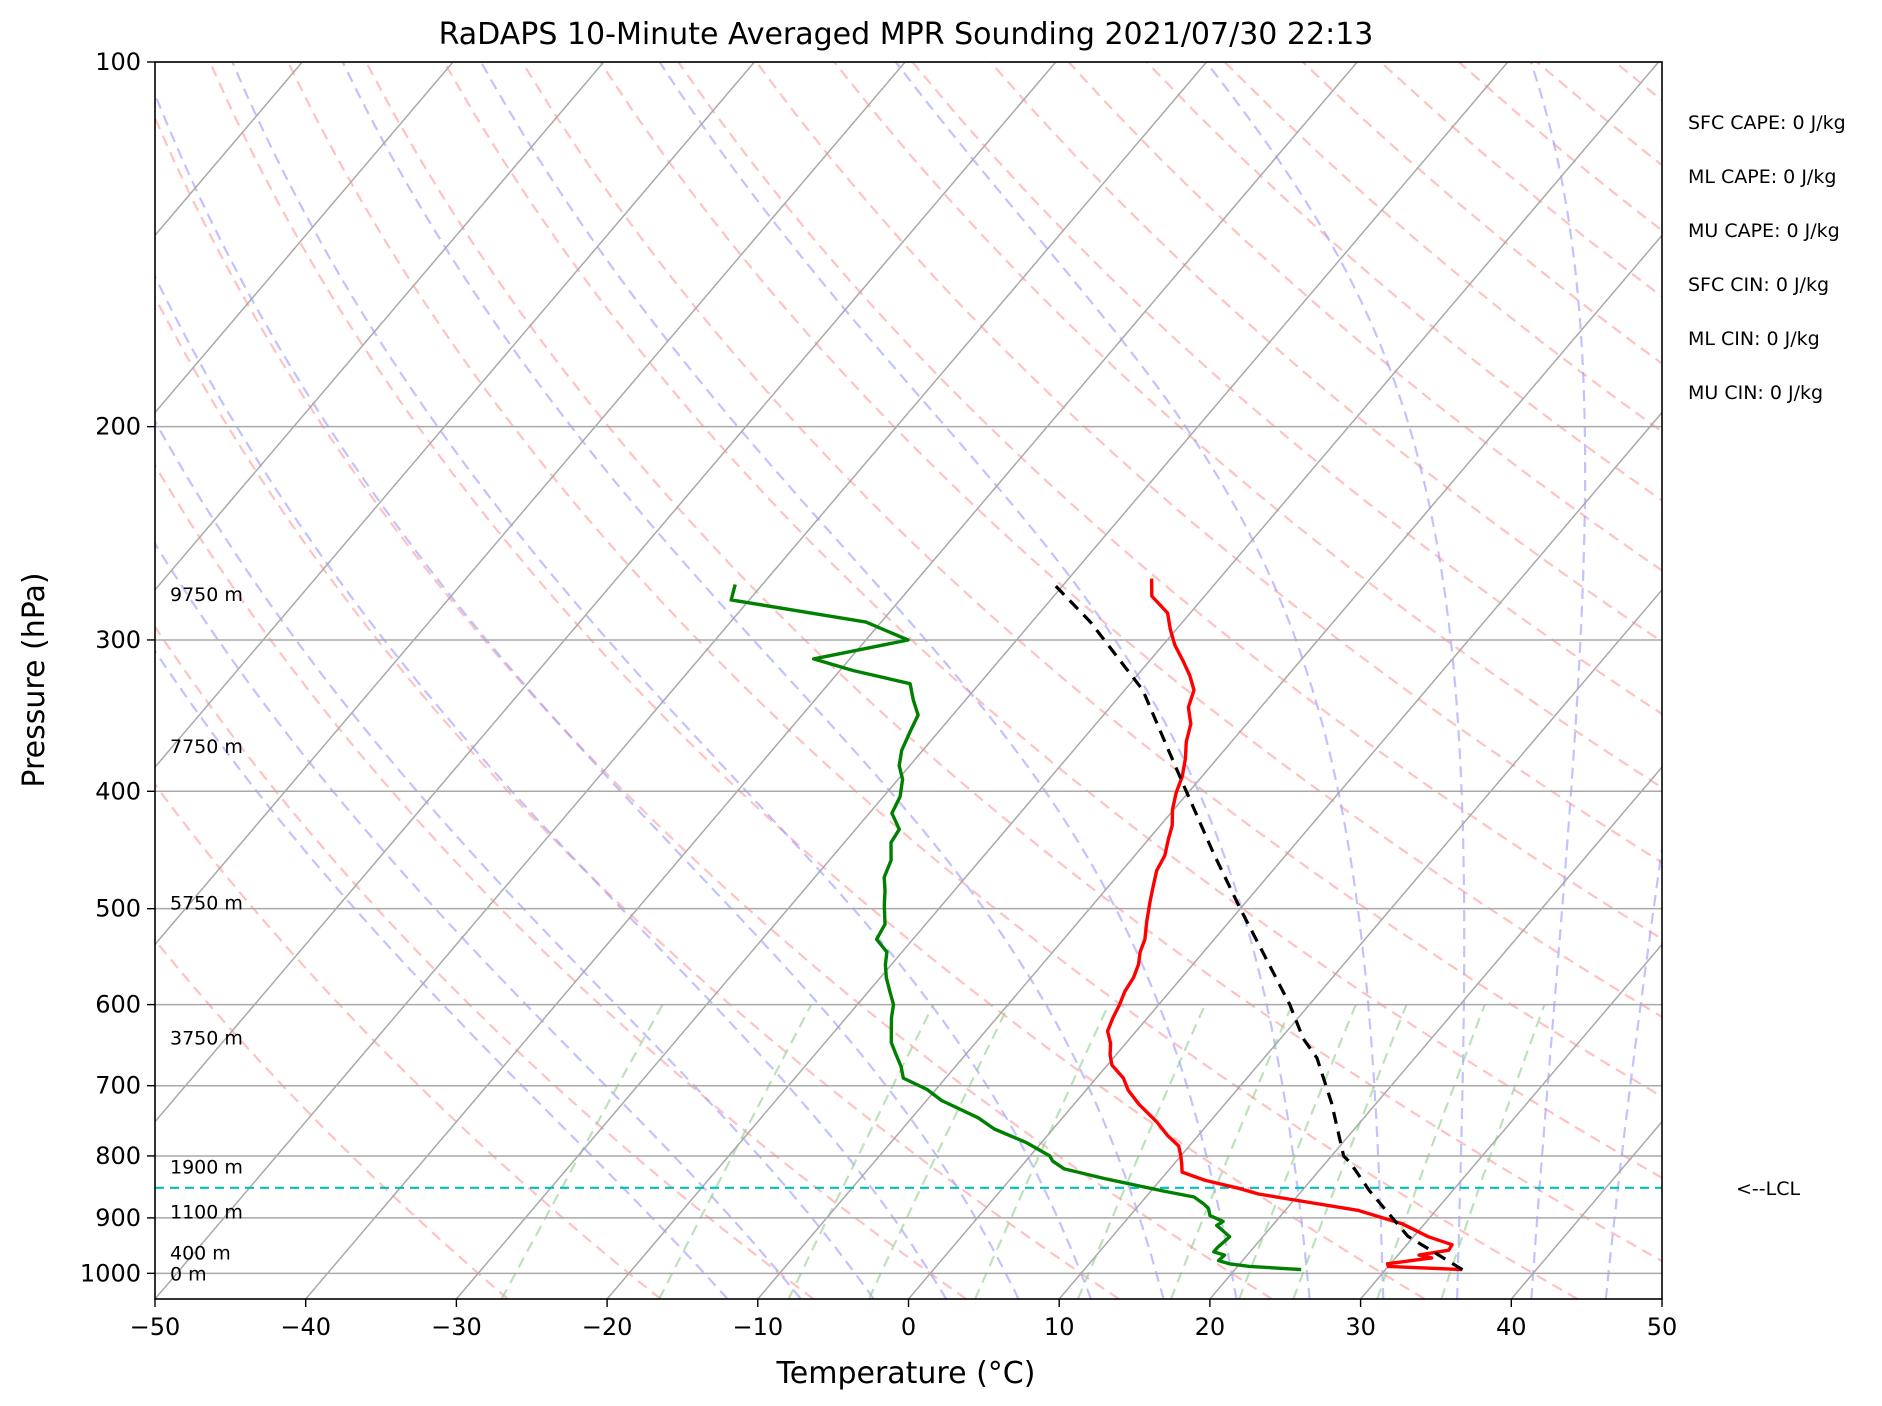  What do you see at coordinates (206, 1039) in the screenshot?
I see `height-label: 3750 m` at bounding box center [206, 1039].